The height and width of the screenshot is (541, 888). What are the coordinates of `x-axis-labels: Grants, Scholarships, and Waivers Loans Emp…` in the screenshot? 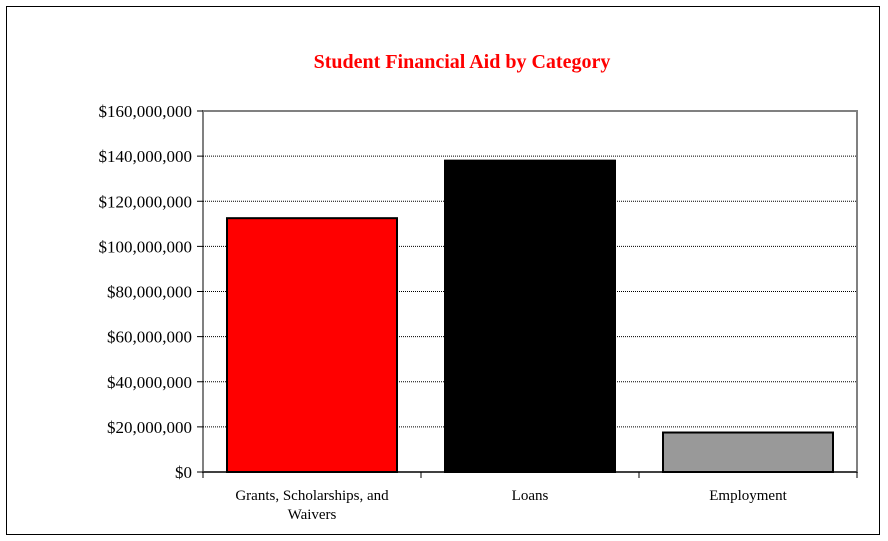 It's located at (530, 497).